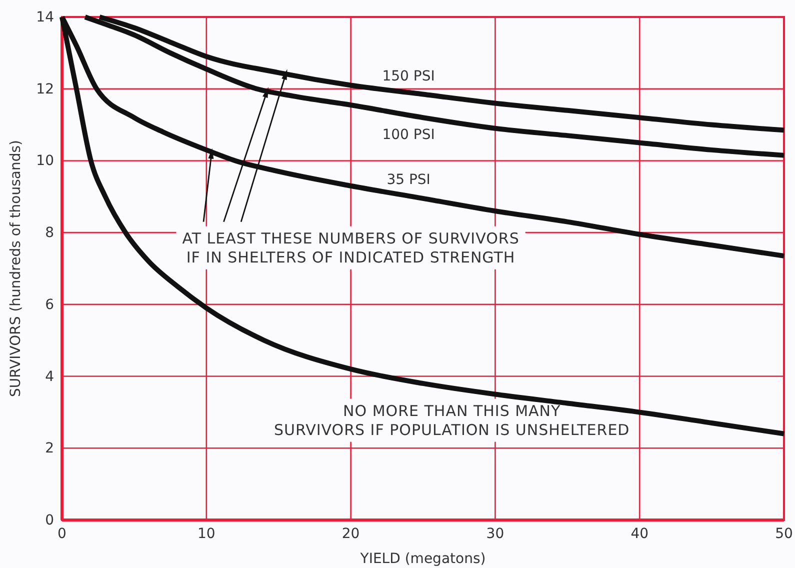  I want to click on x-axis-title: YIELD (megatons), so click(422, 559).